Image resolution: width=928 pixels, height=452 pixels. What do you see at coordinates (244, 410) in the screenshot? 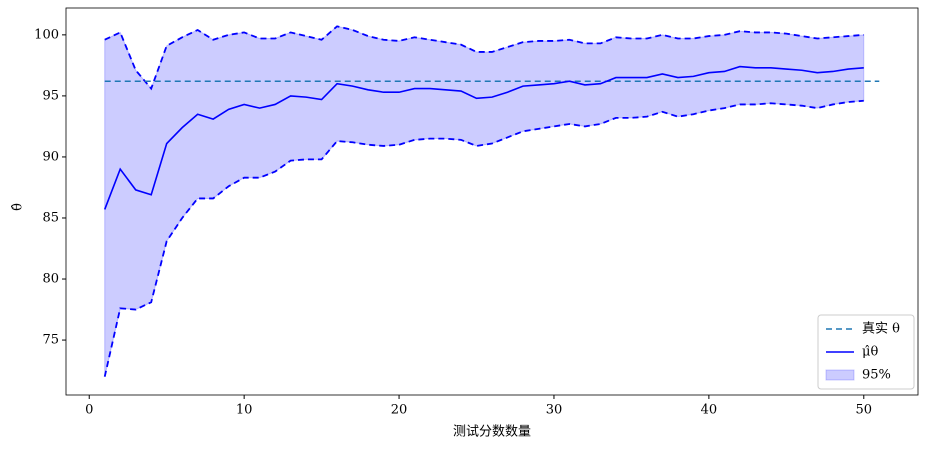
I see `x-tick-label: 10` at bounding box center [244, 410].